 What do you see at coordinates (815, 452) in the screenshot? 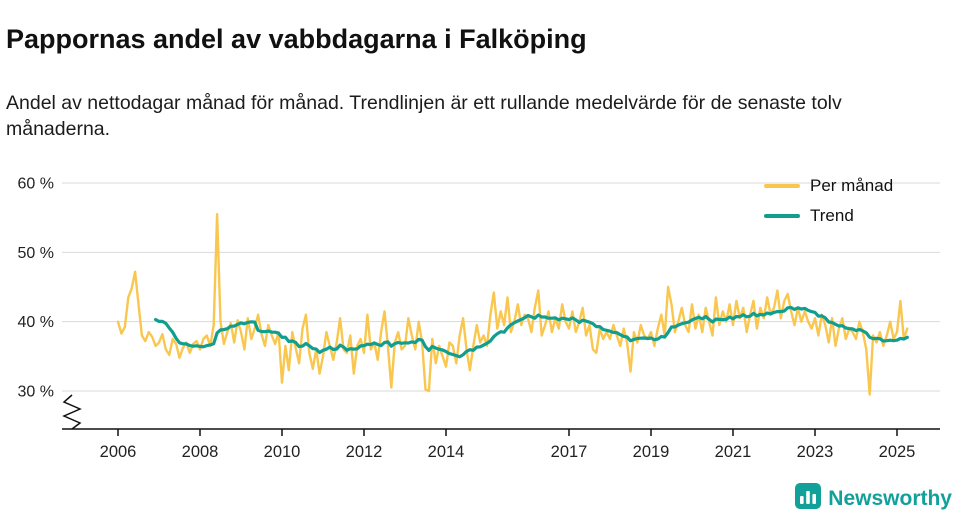
I see `x-tick-label: 2023` at bounding box center [815, 452].